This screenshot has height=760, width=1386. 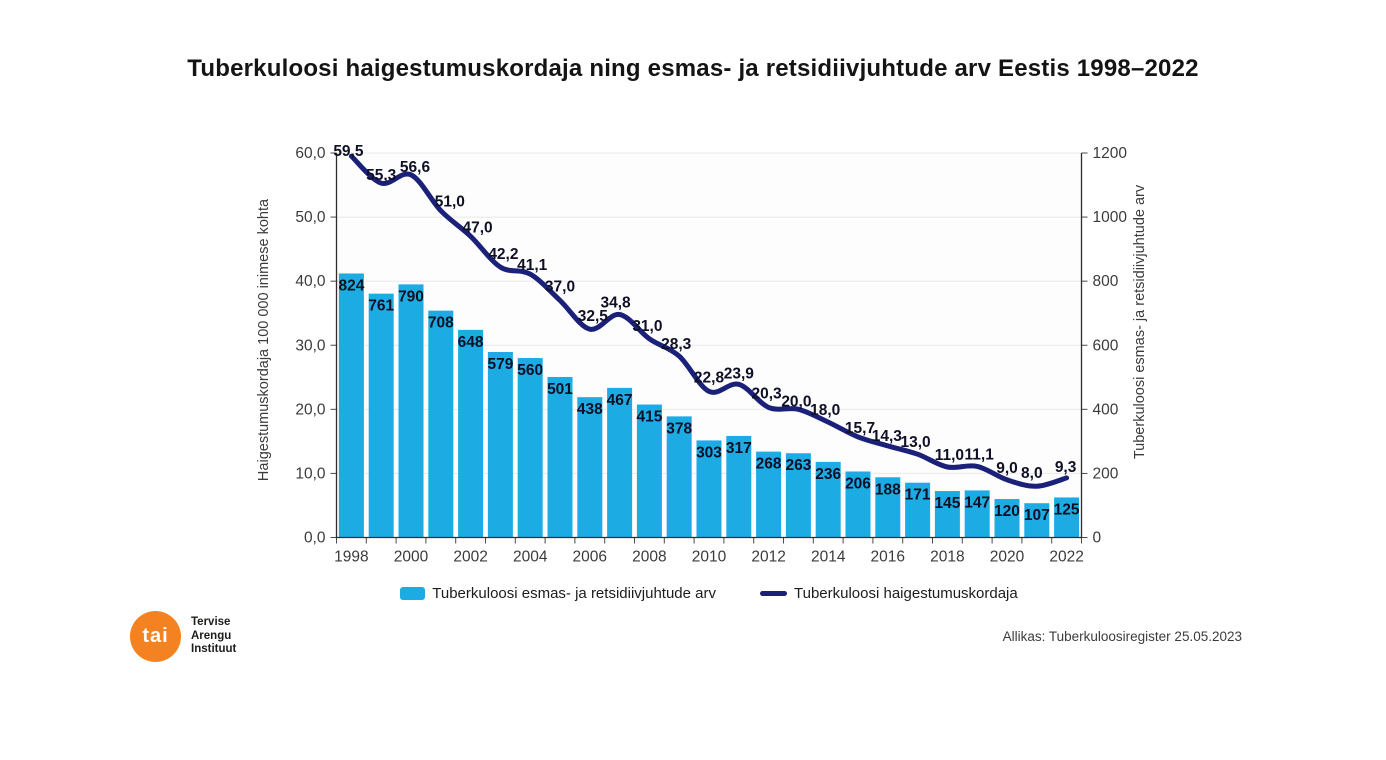 I want to click on line-label-2002: 47,0, so click(x=478, y=227).